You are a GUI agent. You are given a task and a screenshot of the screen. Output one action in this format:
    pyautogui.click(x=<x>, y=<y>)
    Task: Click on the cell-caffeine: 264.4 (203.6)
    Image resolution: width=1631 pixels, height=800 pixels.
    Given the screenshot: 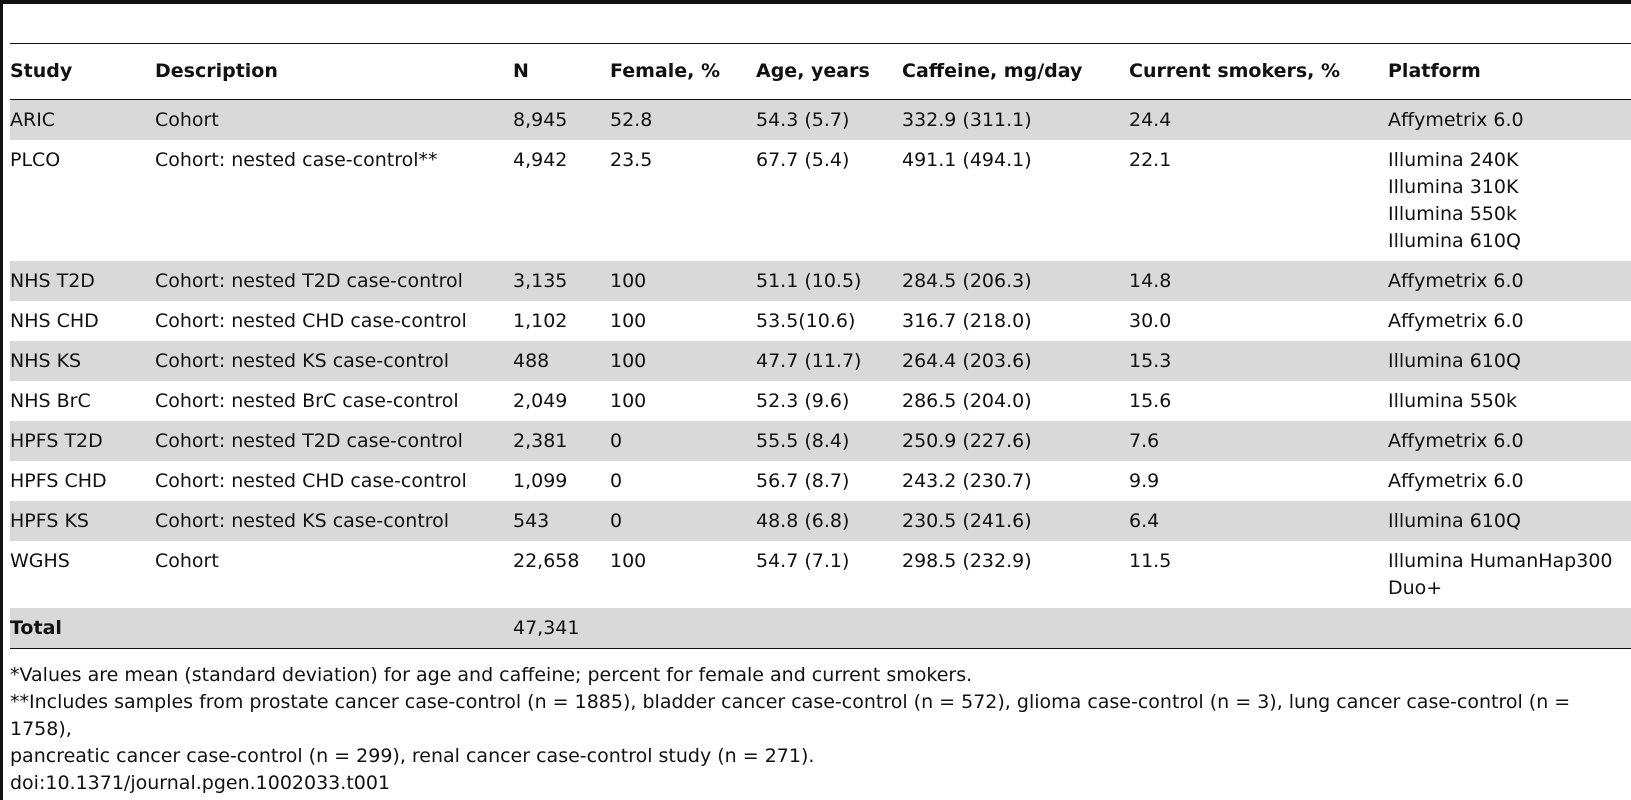 What is the action you would take?
    pyautogui.click(x=967, y=361)
    